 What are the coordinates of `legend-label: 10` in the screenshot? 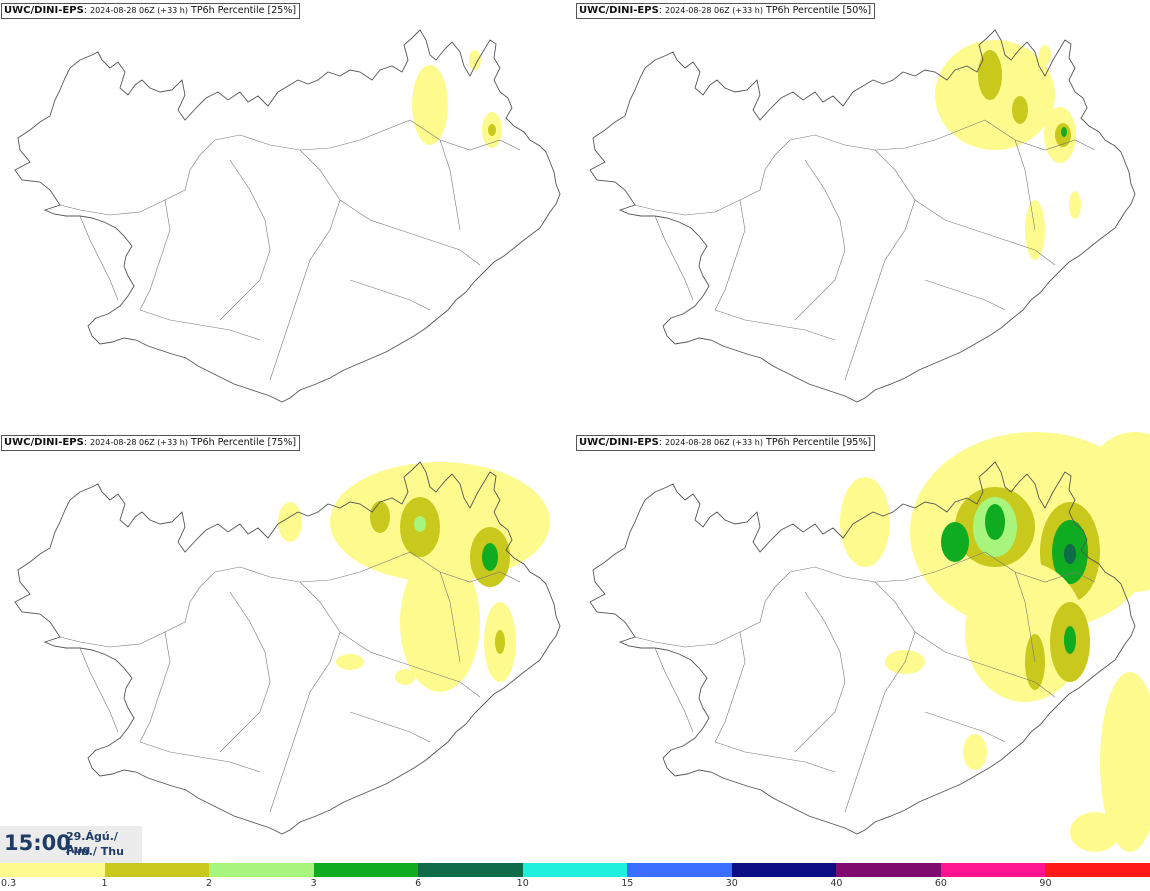 It's located at (522, 883).